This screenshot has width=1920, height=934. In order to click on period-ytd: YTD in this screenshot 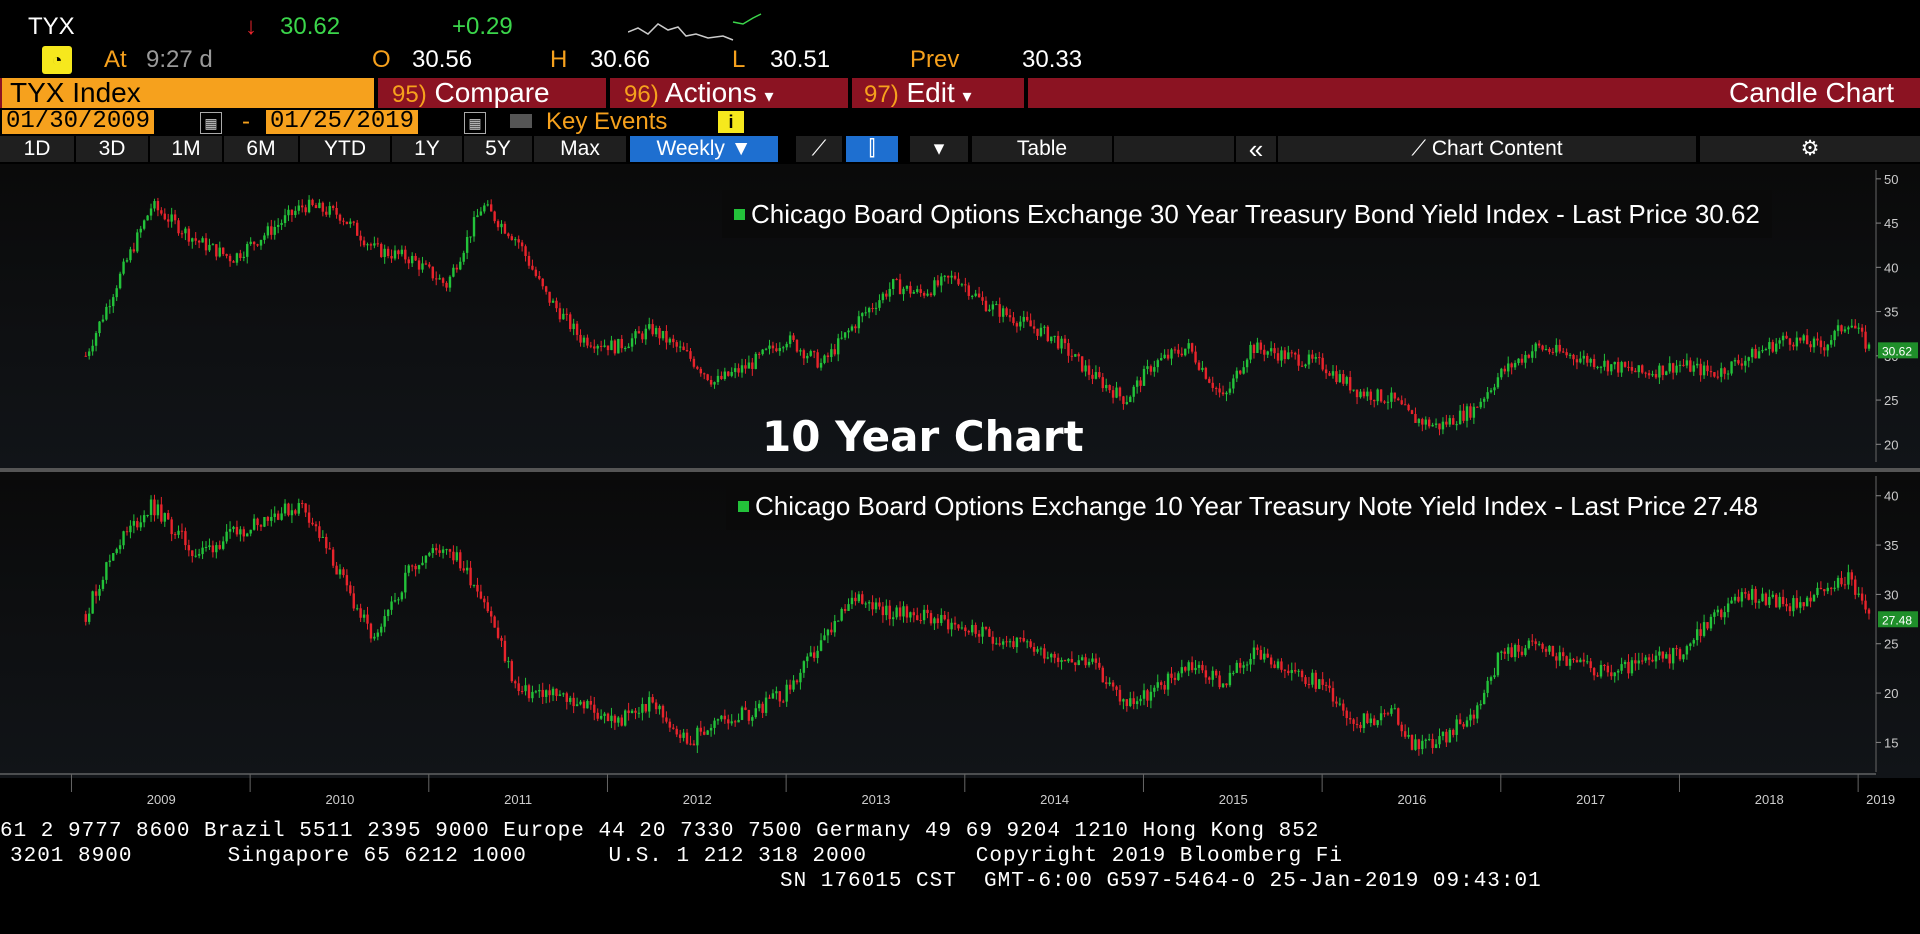, I will do `click(345, 149)`.